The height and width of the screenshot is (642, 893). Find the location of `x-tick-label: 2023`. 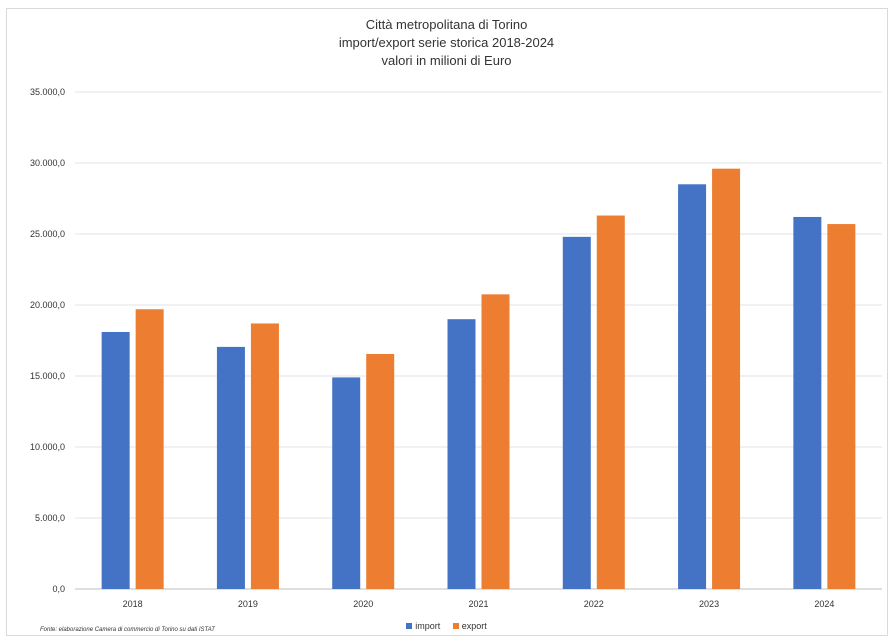

x-tick-label: 2023 is located at coordinates (709, 604).